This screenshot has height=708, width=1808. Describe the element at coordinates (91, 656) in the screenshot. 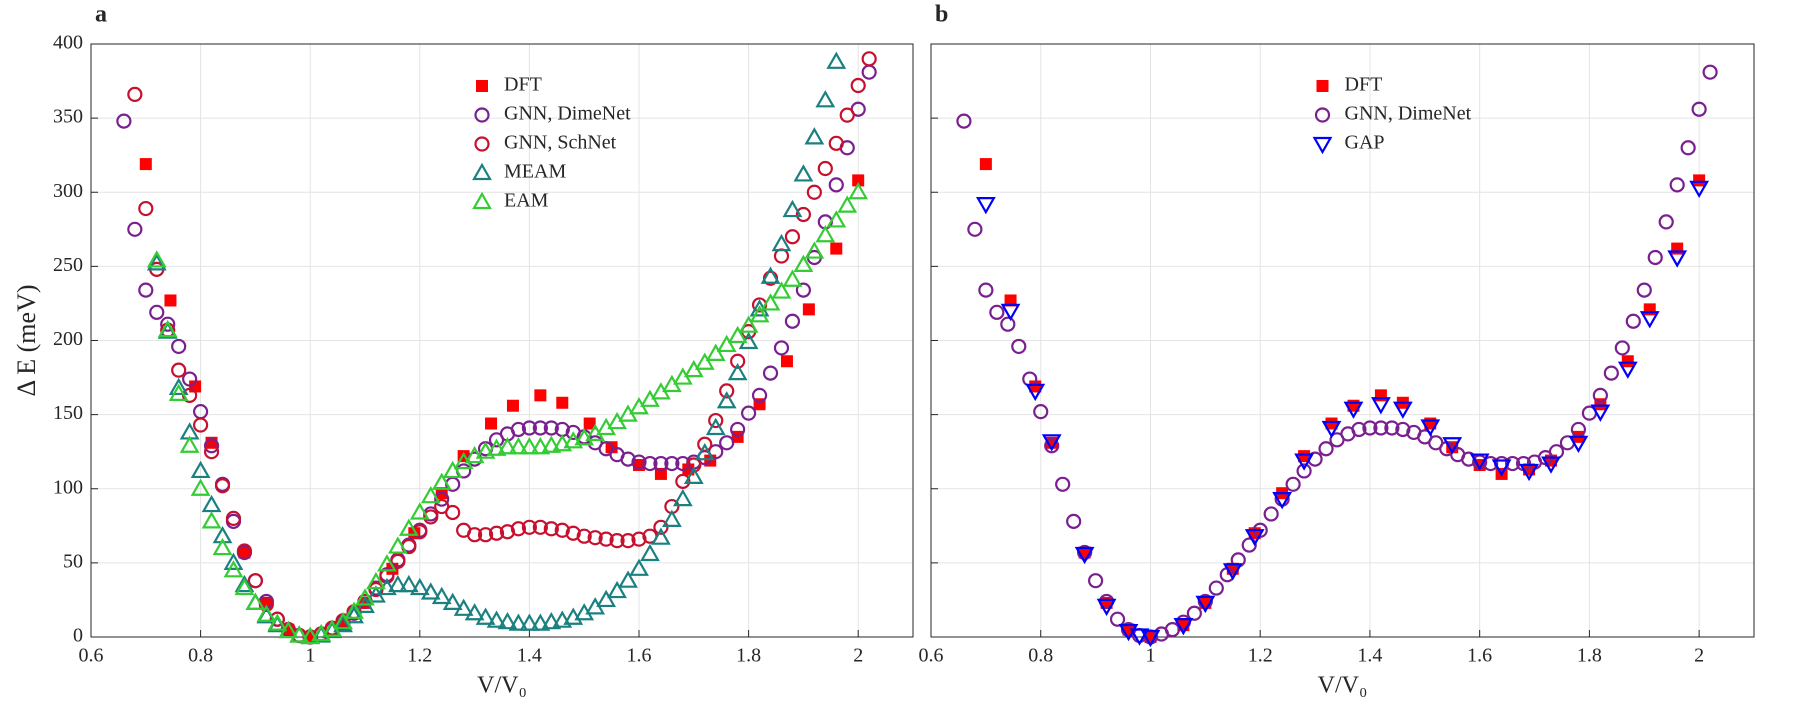

I see `x-tick-label: 0.6` at that location.